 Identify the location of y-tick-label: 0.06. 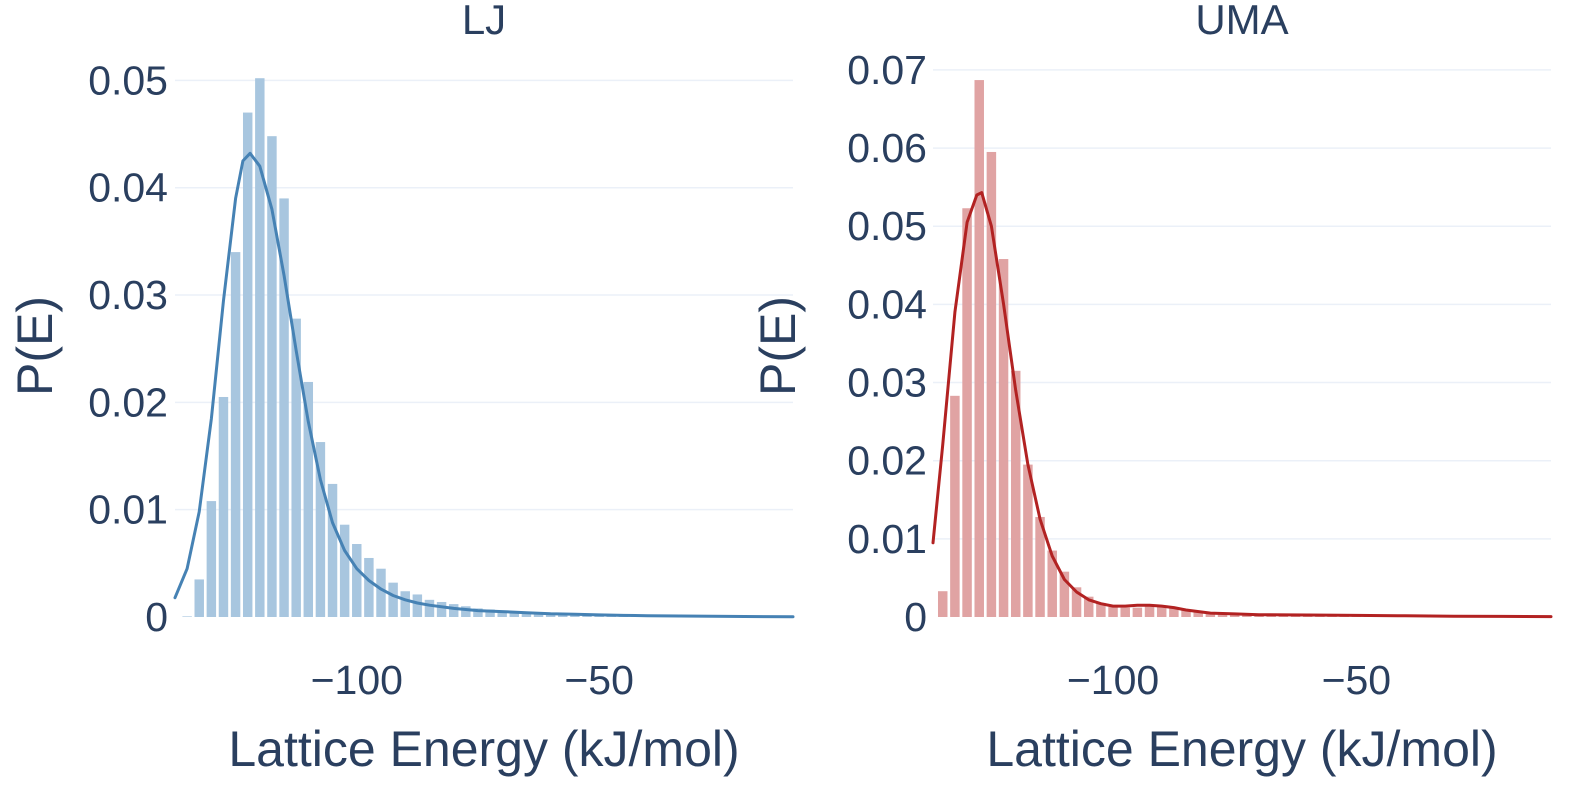
(887, 148).